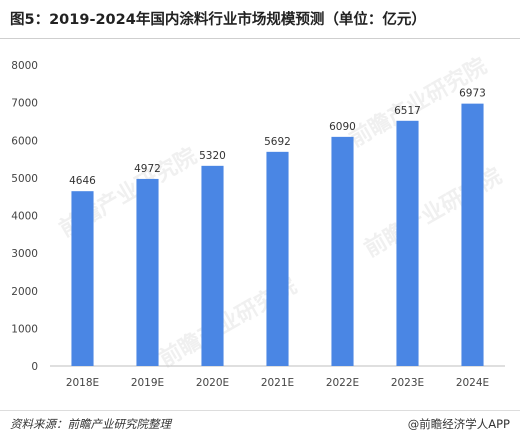 The height and width of the screenshot is (441, 520). What do you see at coordinates (260, 38) in the screenshot?
I see `title-divider` at bounding box center [260, 38].